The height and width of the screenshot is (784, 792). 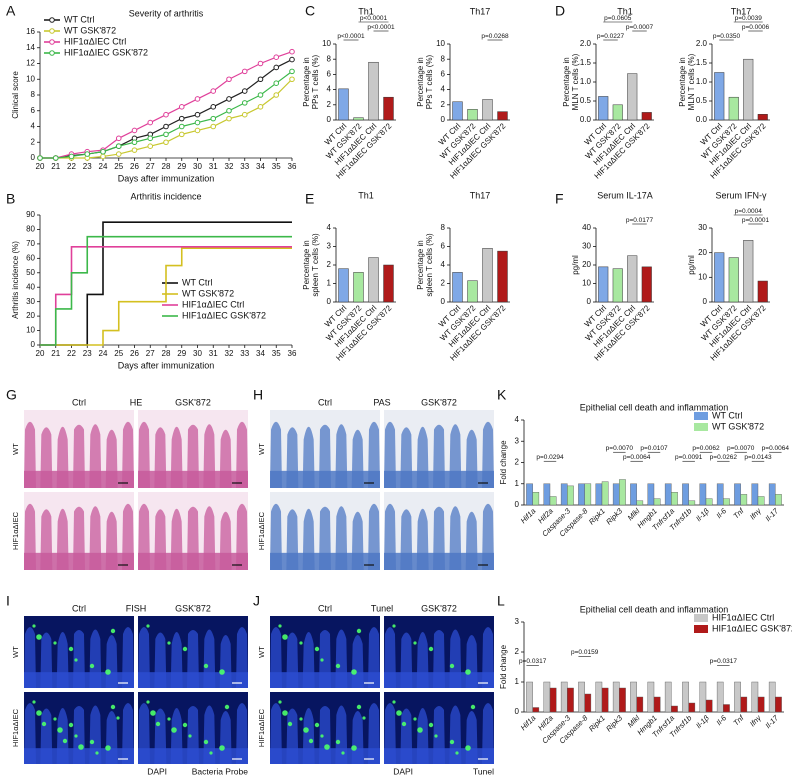 What do you see at coordinates (429, 265) in the screenshot?
I see `y-axis-label: spleen T cells (%)` at bounding box center [429, 265].